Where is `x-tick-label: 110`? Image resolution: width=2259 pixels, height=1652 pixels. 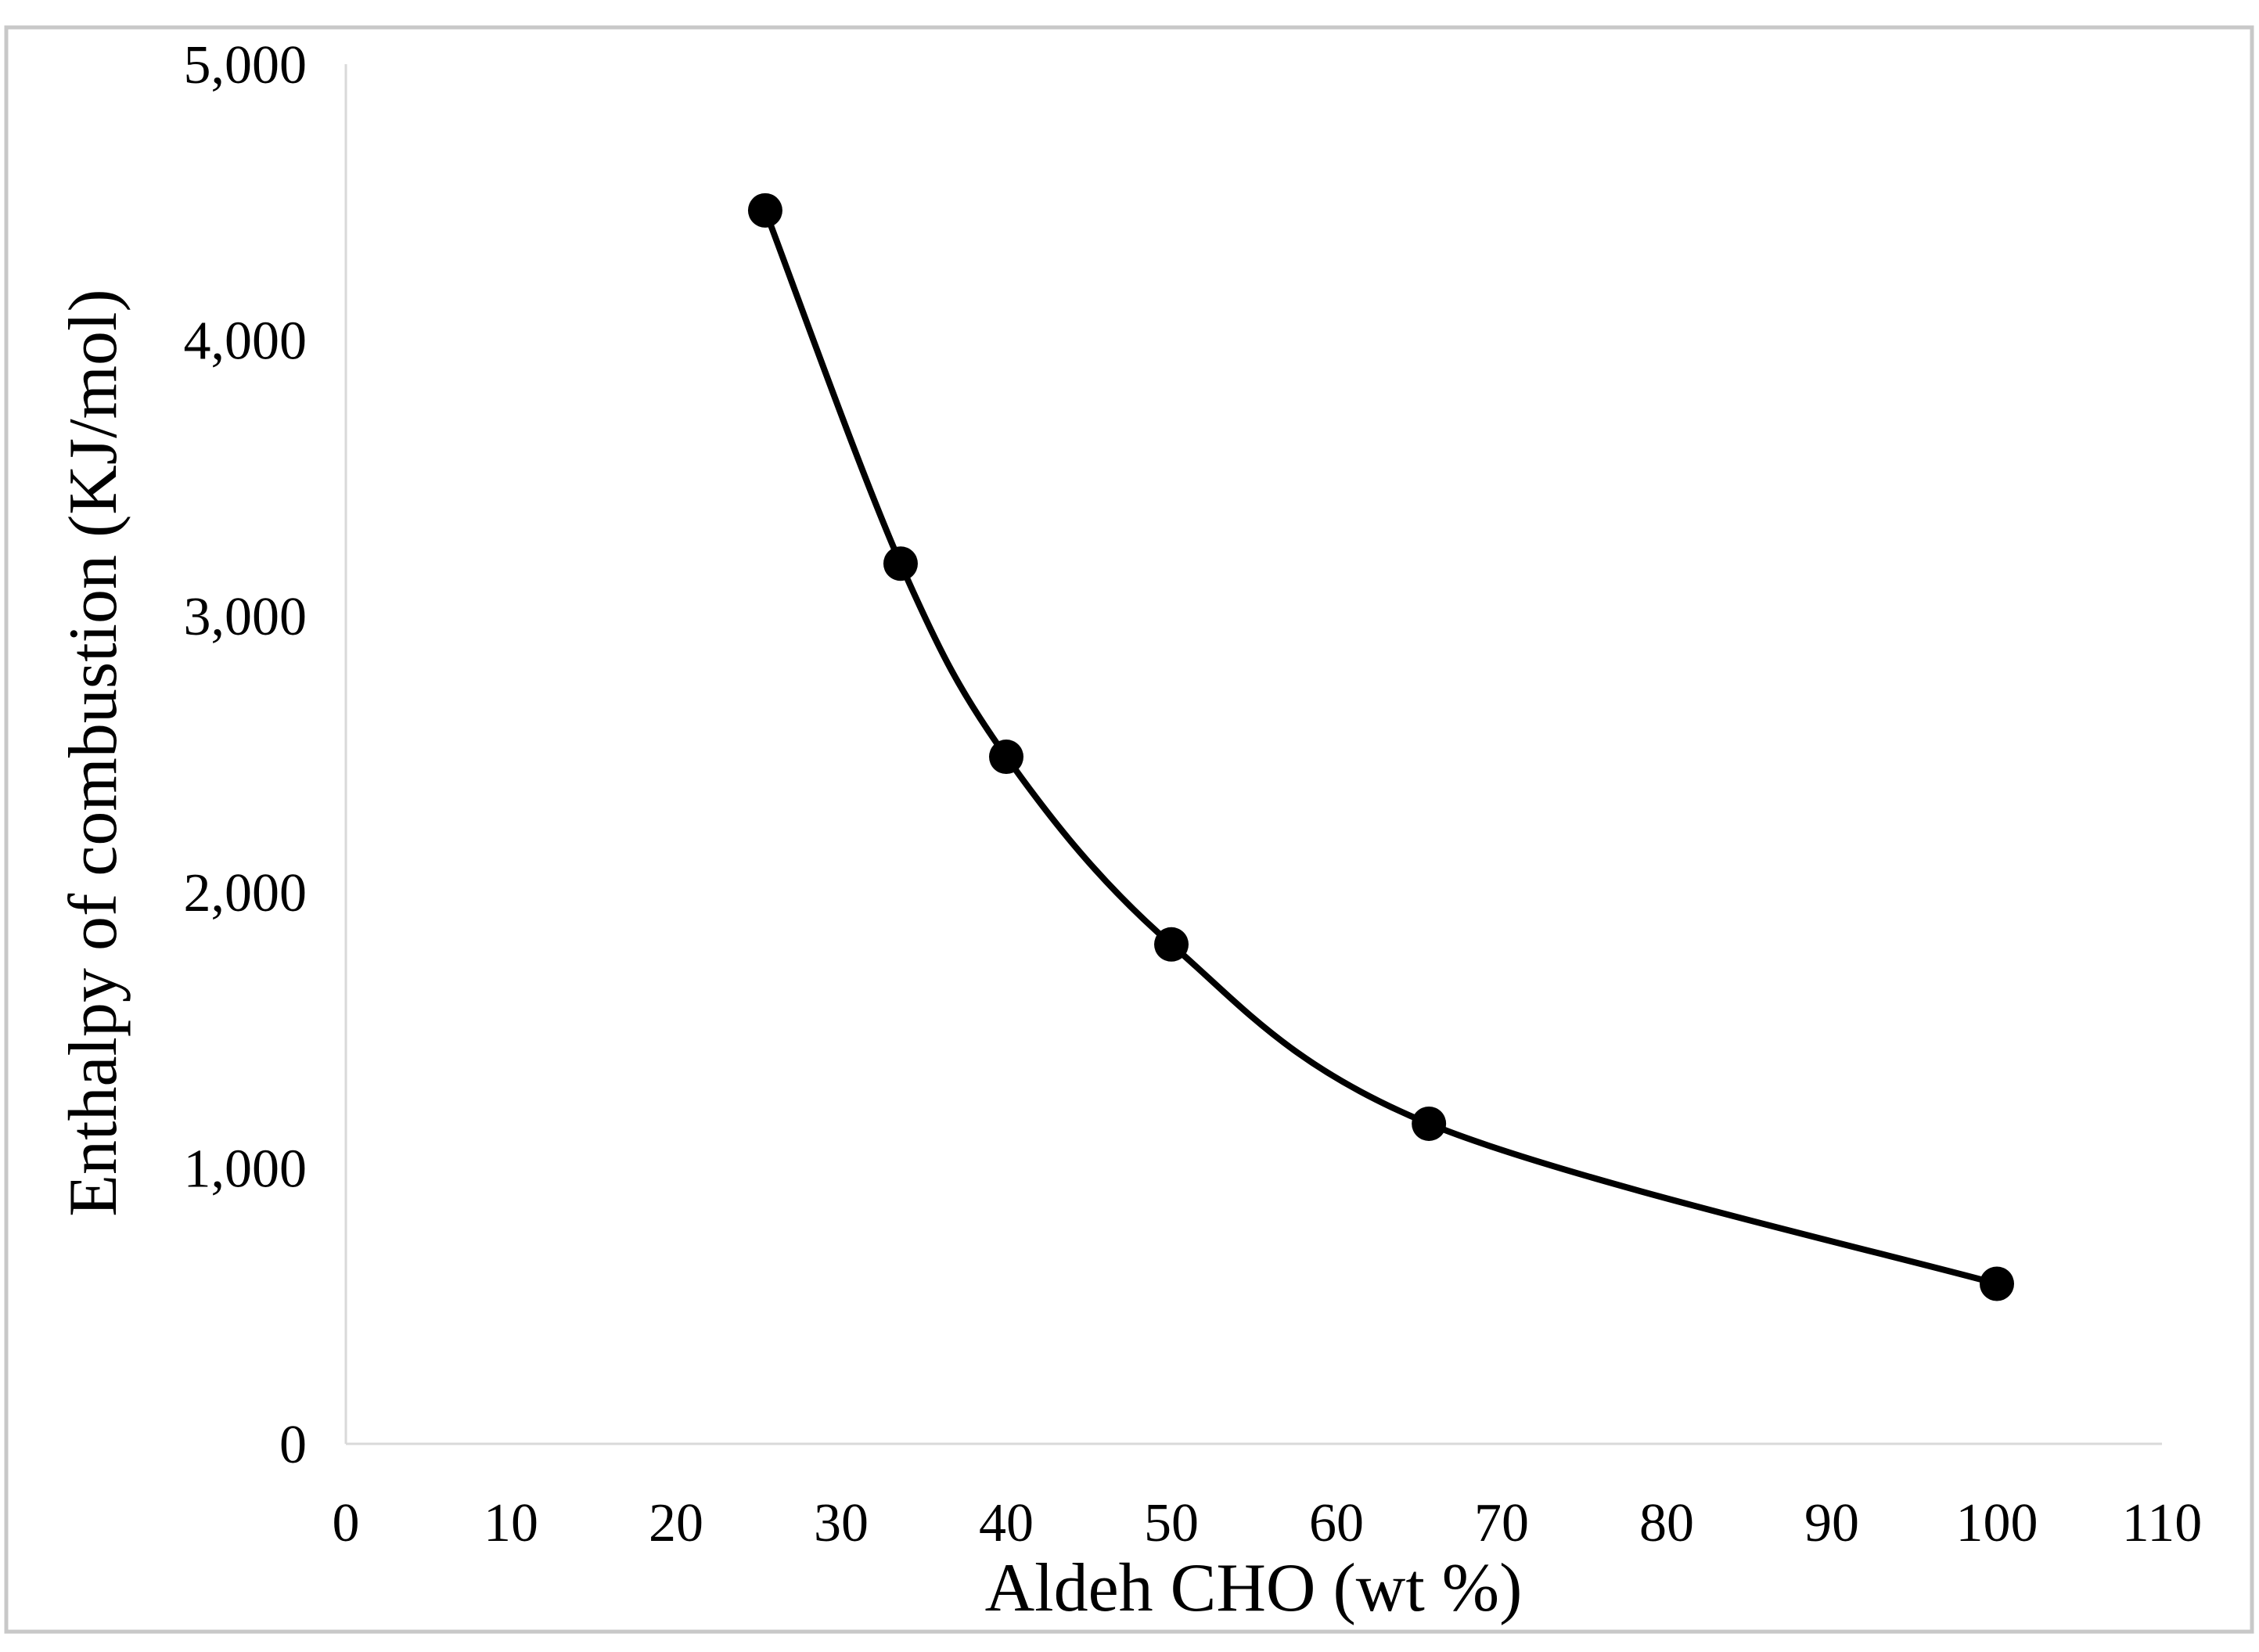
x-tick-label: 110 is located at coordinates (2162, 1523).